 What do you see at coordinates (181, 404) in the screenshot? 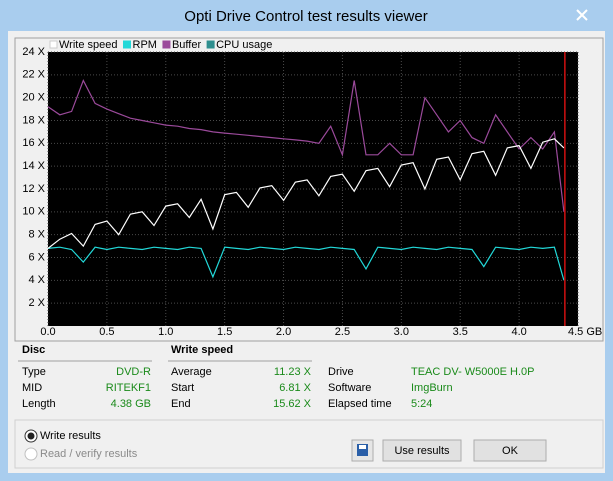
I see `info-label: End` at bounding box center [181, 404].